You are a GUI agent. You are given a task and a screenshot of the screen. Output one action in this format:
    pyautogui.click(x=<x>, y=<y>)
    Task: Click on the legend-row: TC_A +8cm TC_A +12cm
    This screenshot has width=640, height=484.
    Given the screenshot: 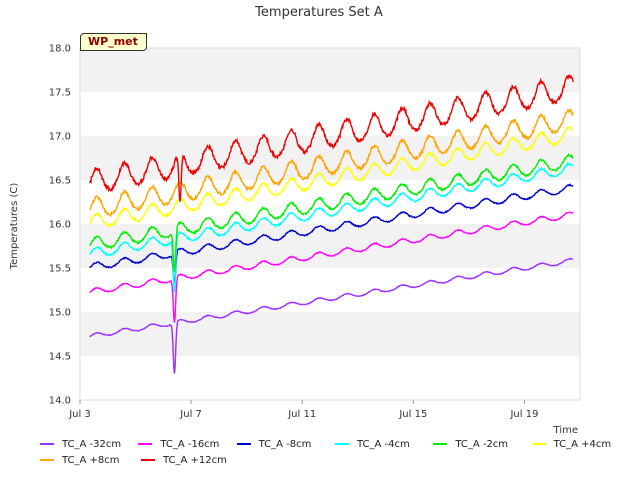 What is the action you would take?
    pyautogui.click(x=333, y=460)
    